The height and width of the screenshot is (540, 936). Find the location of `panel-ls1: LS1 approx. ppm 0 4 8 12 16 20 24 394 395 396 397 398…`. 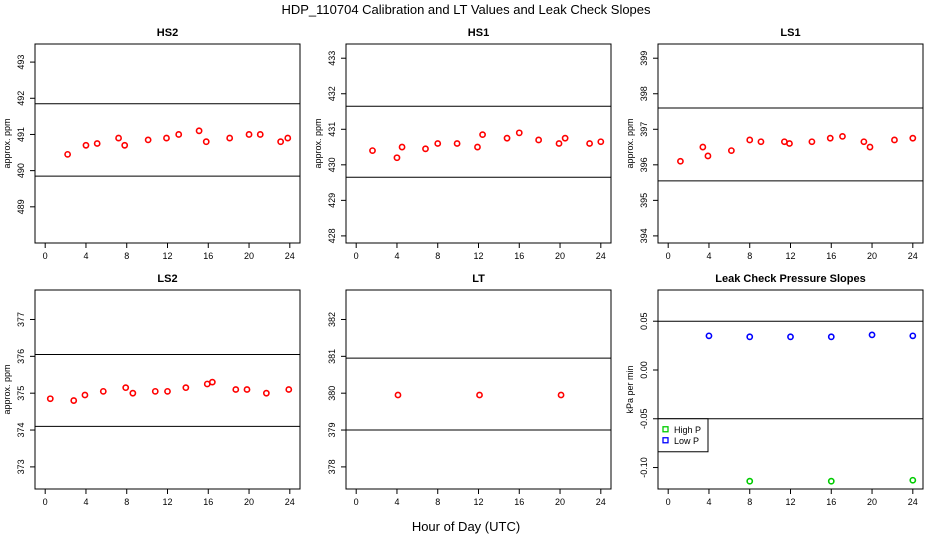

panel-ls1: LS1 approx. ppm 0 4 8 12 16 20 24 394 395 396 397 398… is located at coordinates (774, 144).